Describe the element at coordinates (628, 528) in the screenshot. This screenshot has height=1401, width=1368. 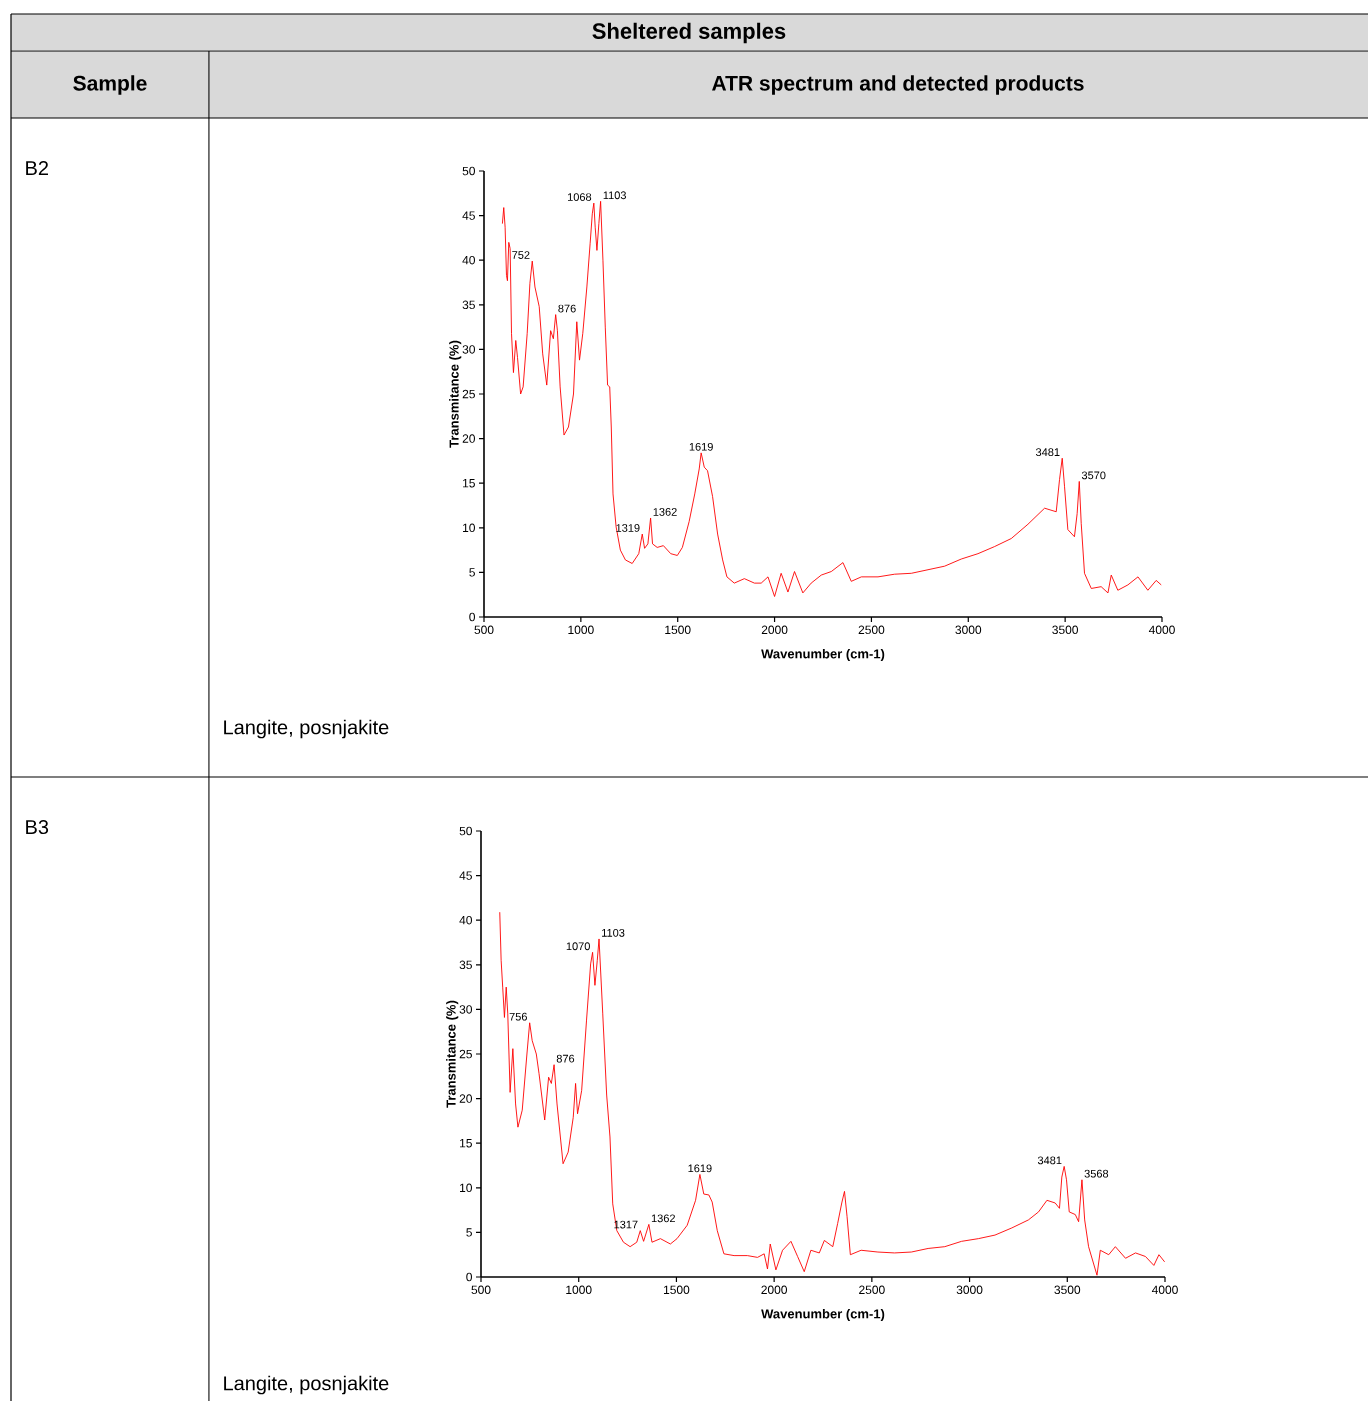
I see `annotation: 1319` at that location.